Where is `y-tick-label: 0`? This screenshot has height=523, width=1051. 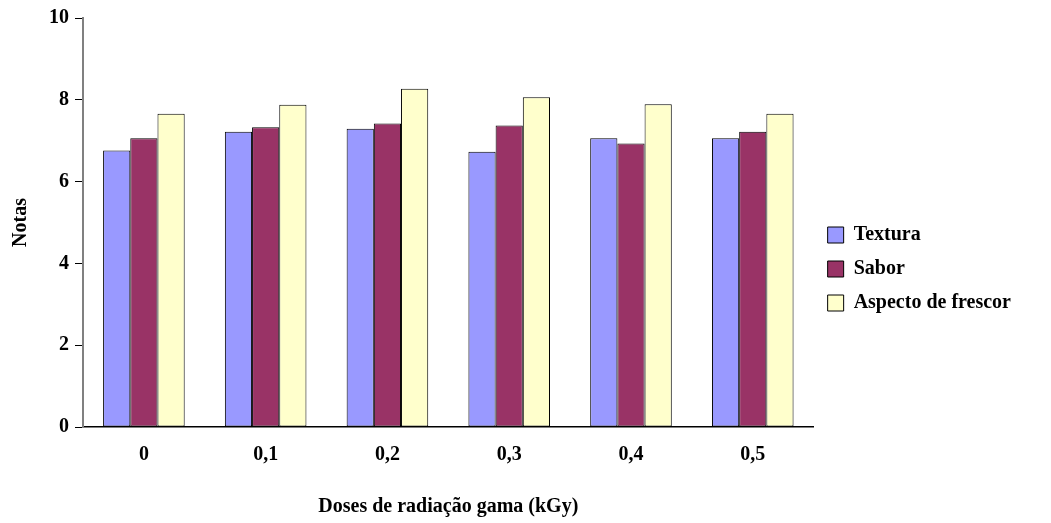
y-tick-label: 0 is located at coordinates (64, 425).